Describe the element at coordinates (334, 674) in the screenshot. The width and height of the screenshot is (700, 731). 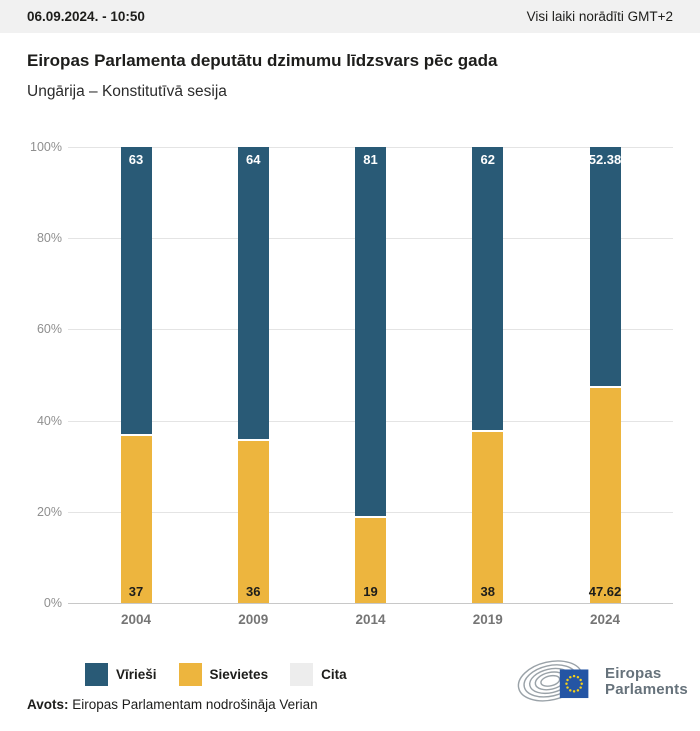
I see `legend-label-cita: Cita` at that location.